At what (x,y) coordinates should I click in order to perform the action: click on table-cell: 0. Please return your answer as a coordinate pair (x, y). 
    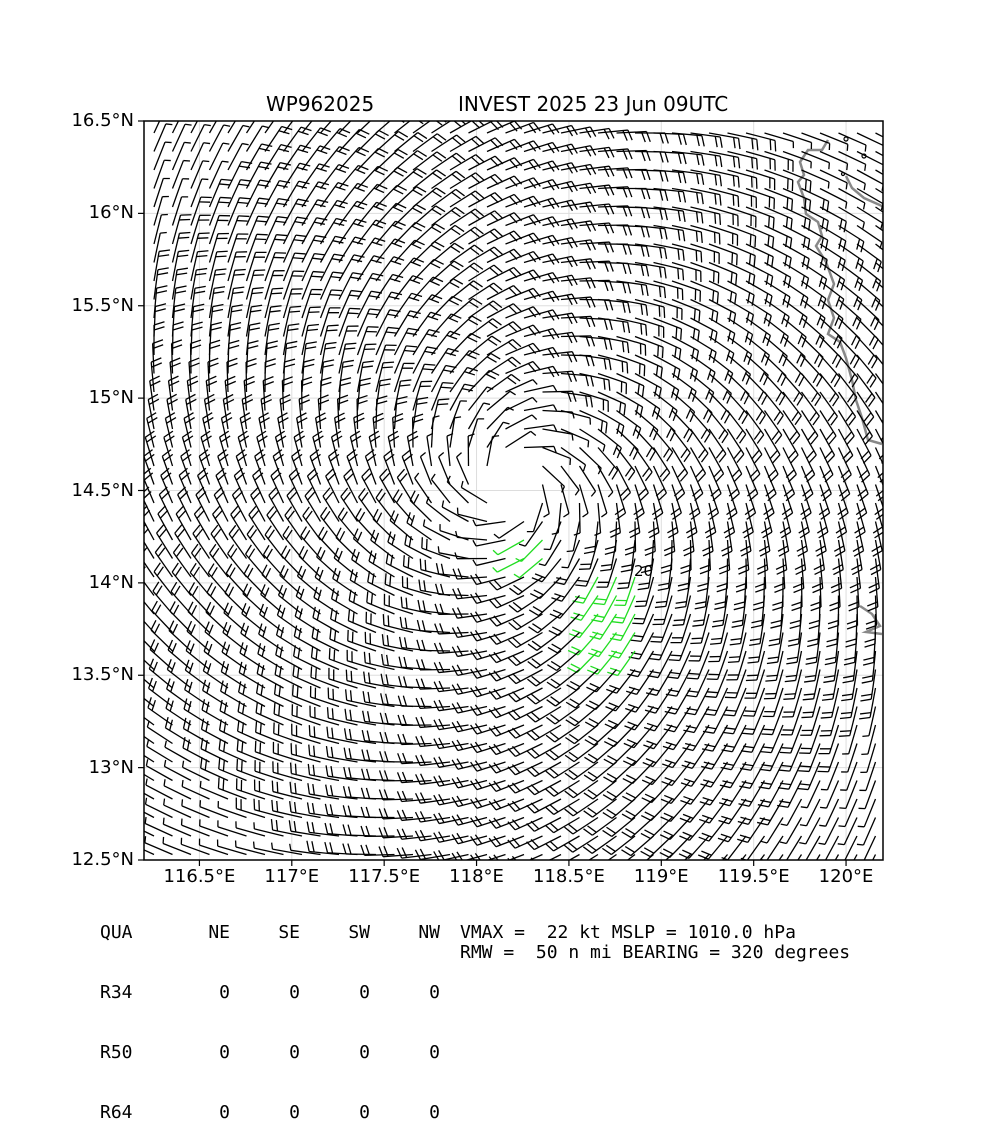
    Looking at the image, I should click on (405, 993).